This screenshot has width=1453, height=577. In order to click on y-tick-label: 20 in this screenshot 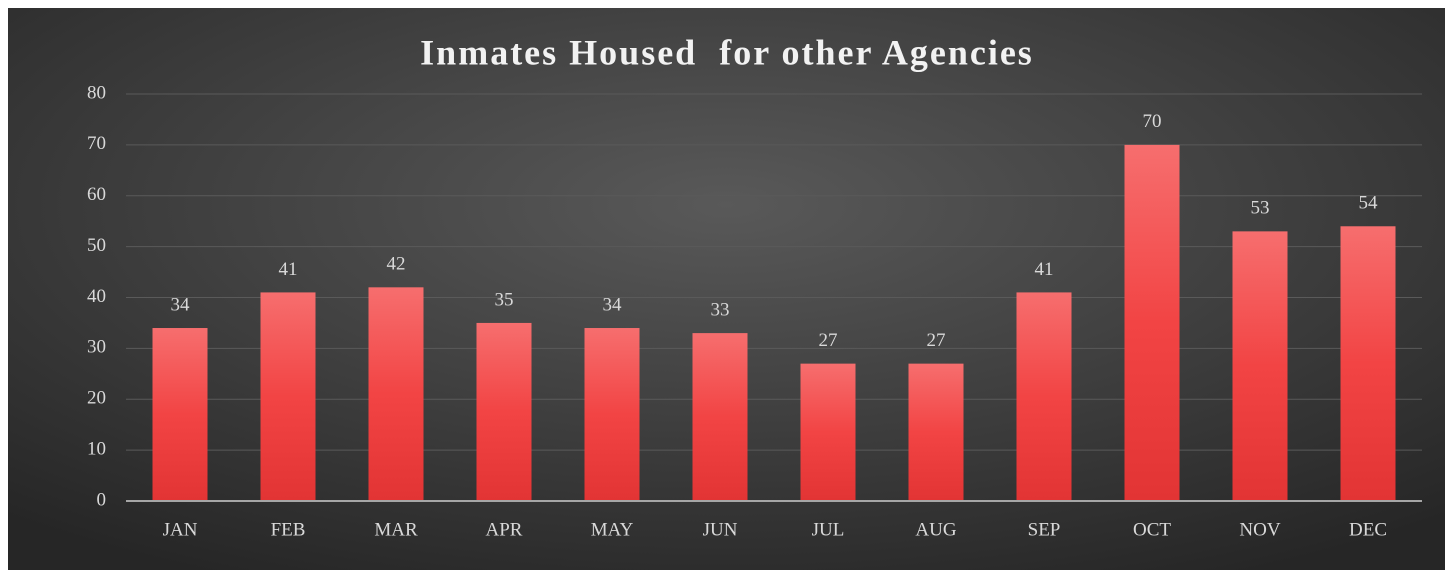, I will do `click(96, 398)`.